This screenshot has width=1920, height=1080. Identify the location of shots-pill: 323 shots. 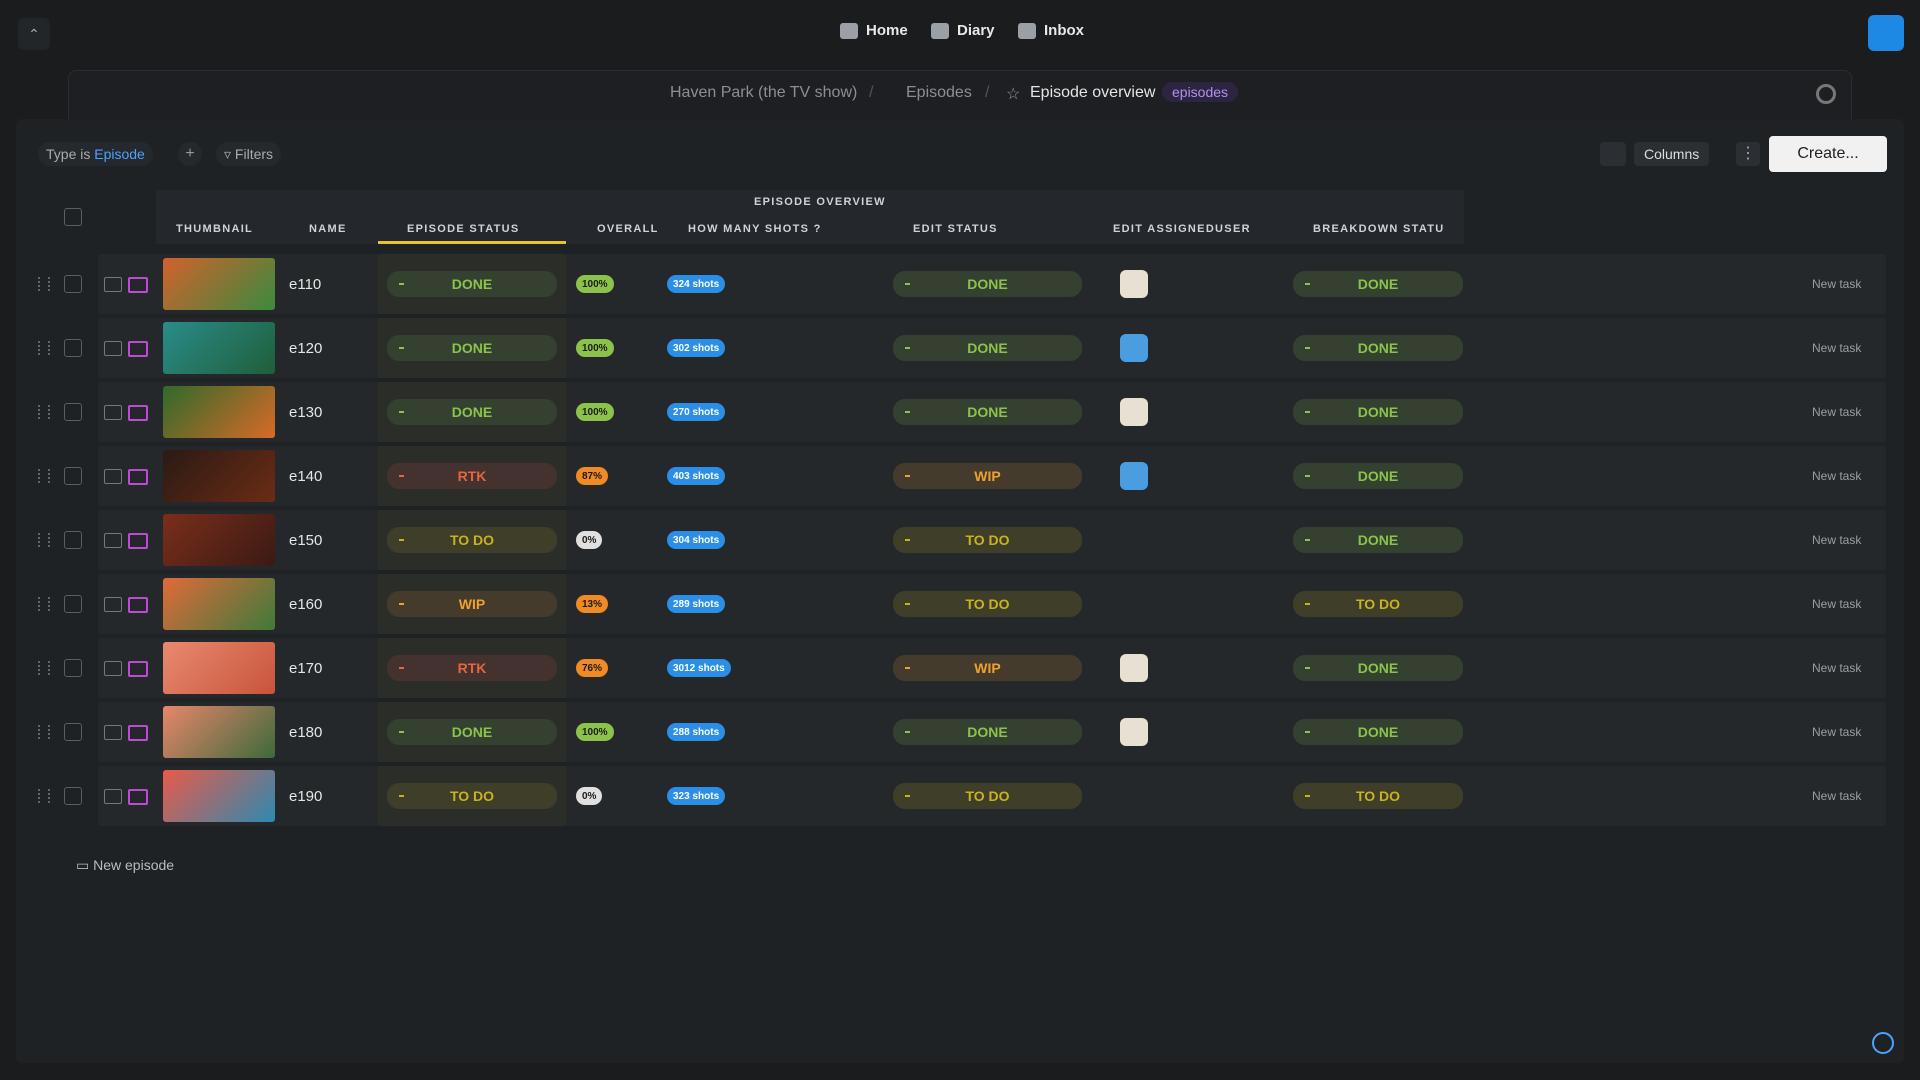
(696, 796).